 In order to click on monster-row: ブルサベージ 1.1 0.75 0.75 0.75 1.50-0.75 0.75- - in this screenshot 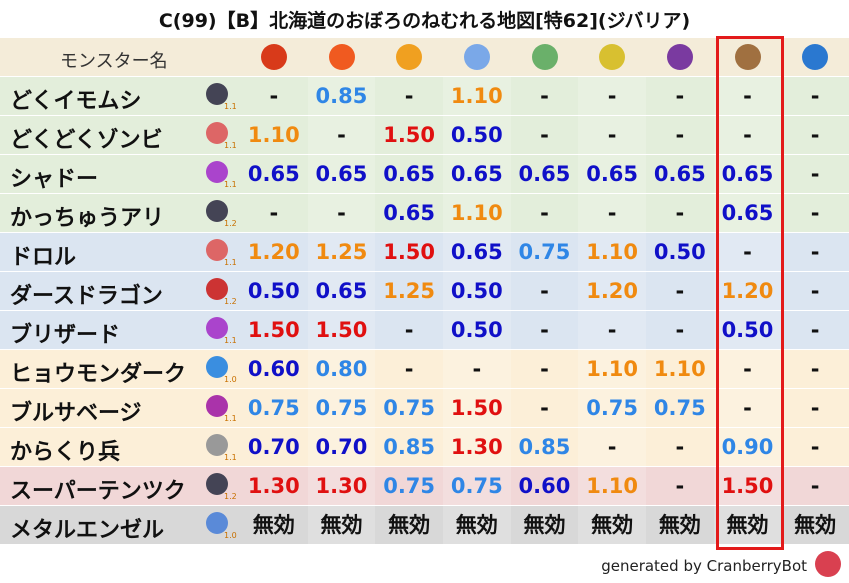, I will do `click(424, 408)`.